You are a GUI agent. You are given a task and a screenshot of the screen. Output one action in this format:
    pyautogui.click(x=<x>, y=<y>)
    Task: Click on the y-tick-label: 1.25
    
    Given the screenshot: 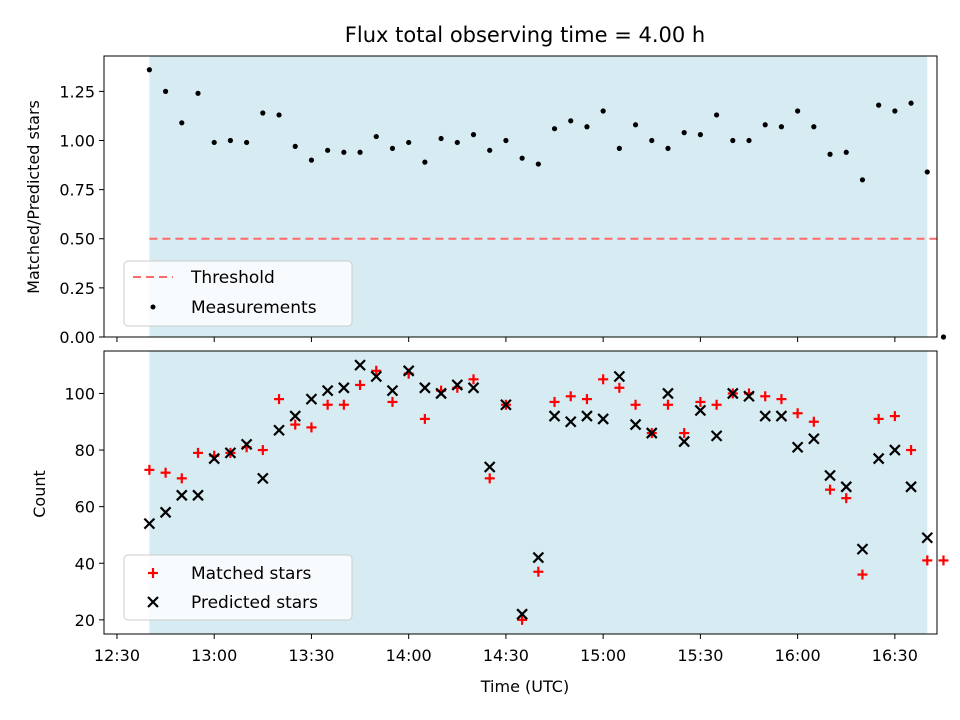 What is the action you would take?
    pyautogui.click(x=77, y=91)
    